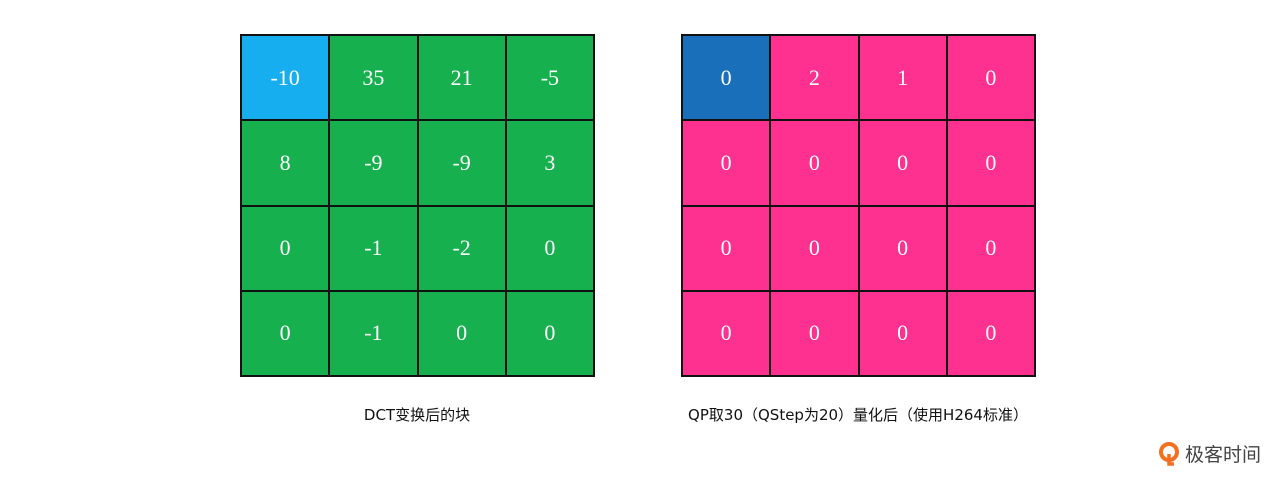 This screenshot has width=1280, height=484. I want to click on logo-text: 极客时间, so click(1223, 455).